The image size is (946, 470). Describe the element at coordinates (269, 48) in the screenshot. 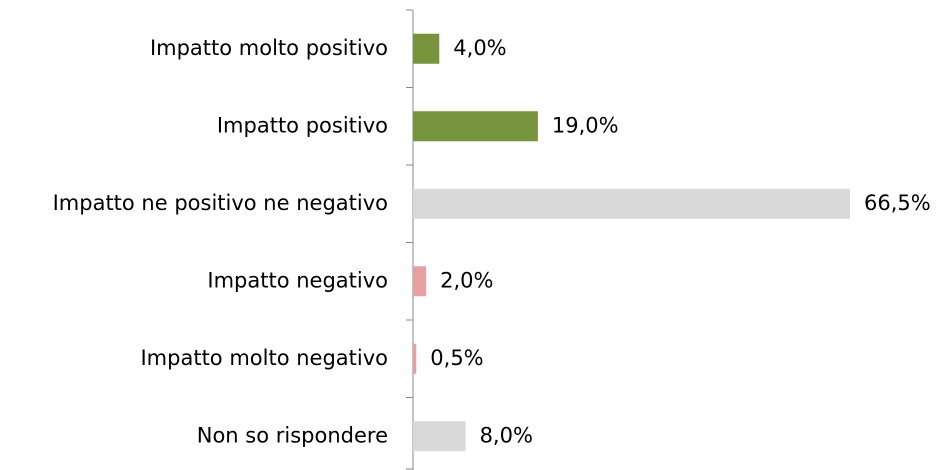

I see `y-tick-label: Impatto molto positivo` at that location.